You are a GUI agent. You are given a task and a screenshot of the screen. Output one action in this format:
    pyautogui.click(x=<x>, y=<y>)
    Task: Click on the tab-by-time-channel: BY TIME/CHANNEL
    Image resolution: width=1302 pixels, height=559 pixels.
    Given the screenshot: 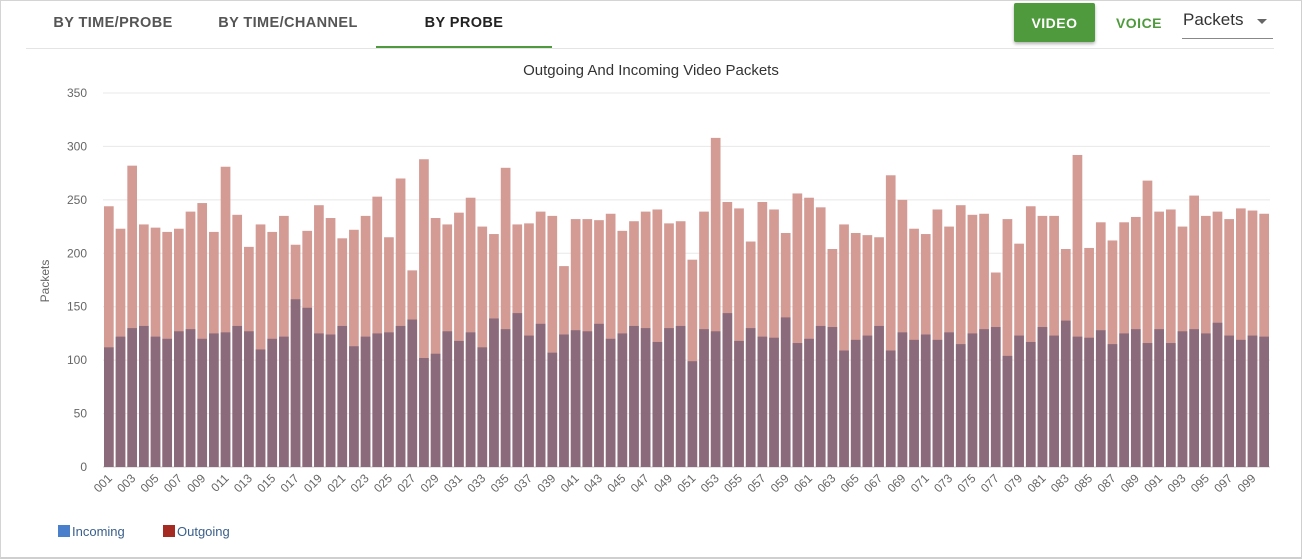 What is the action you would take?
    pyautogui.click(x=288, y=23)
    